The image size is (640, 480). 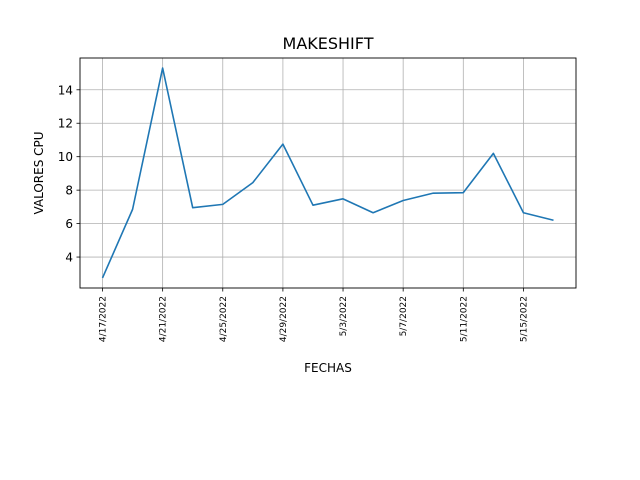 What do you see at coordinates (65, 124) in the screenshot?
I see `y-tick-label: 12` at bounding box center [65, 124].